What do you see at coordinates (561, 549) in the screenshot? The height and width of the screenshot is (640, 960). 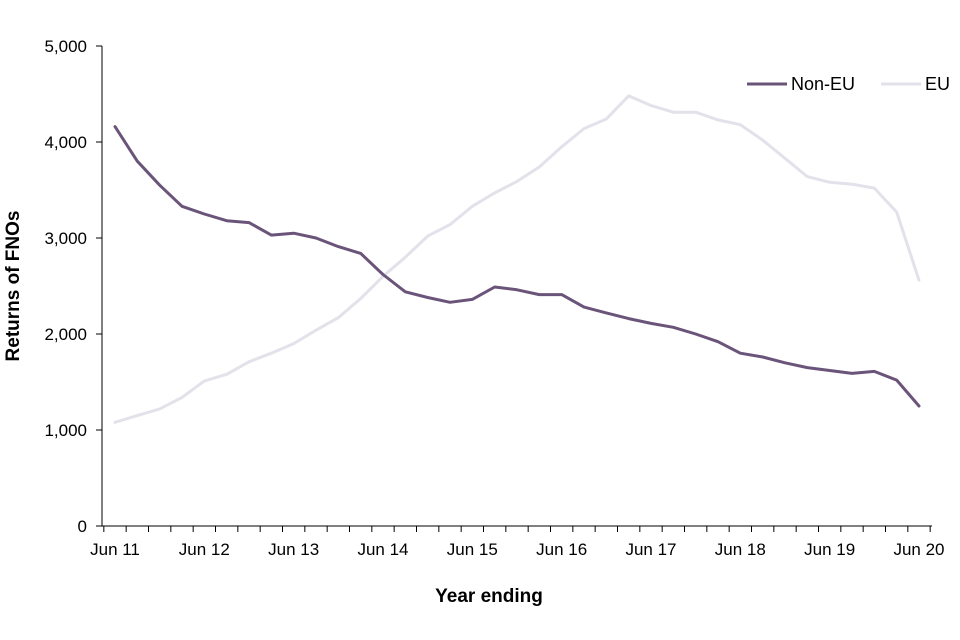 I see `x-tick-label: Jun 16` at bounding box center [561, 549].